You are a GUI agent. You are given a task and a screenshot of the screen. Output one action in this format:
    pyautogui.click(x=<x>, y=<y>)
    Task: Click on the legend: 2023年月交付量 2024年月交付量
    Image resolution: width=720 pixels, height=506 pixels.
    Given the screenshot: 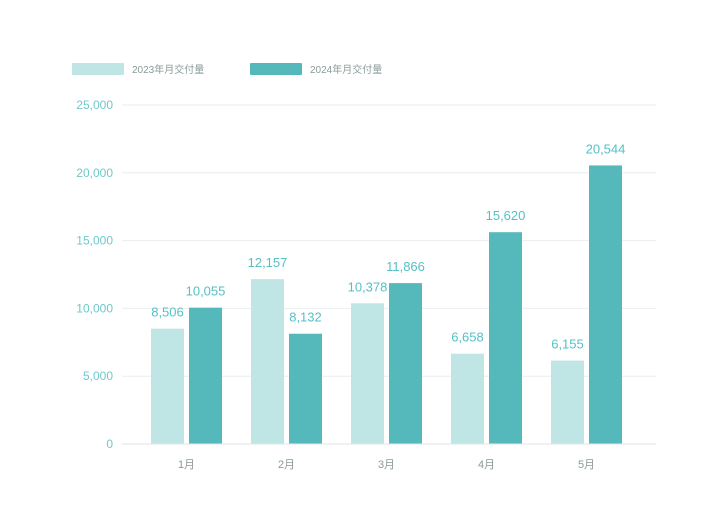 What is the action you would take?
    pyautogui.click(x=227, y=69)
    